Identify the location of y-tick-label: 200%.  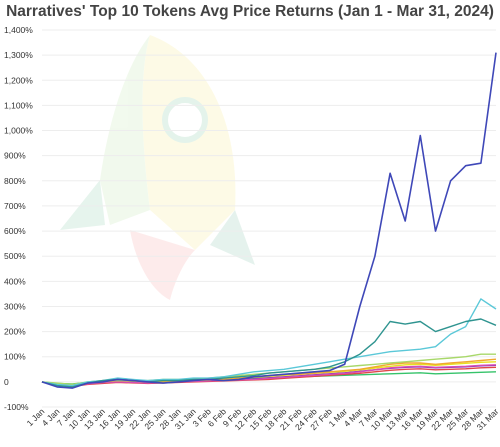
(15, 332).